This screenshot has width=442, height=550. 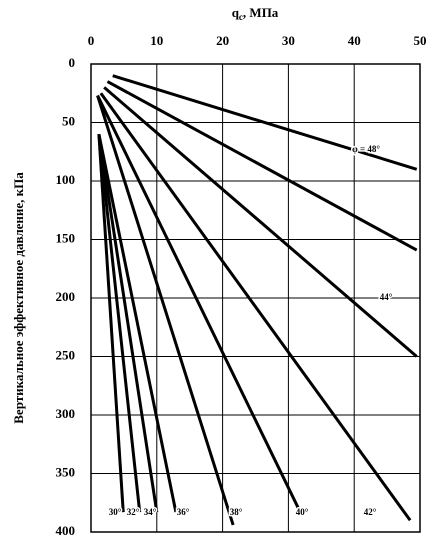 What do you see at coordinates (91, 40) in the screenshot?
I see `x-tick-label: 0` at bounding box center [91, 40].